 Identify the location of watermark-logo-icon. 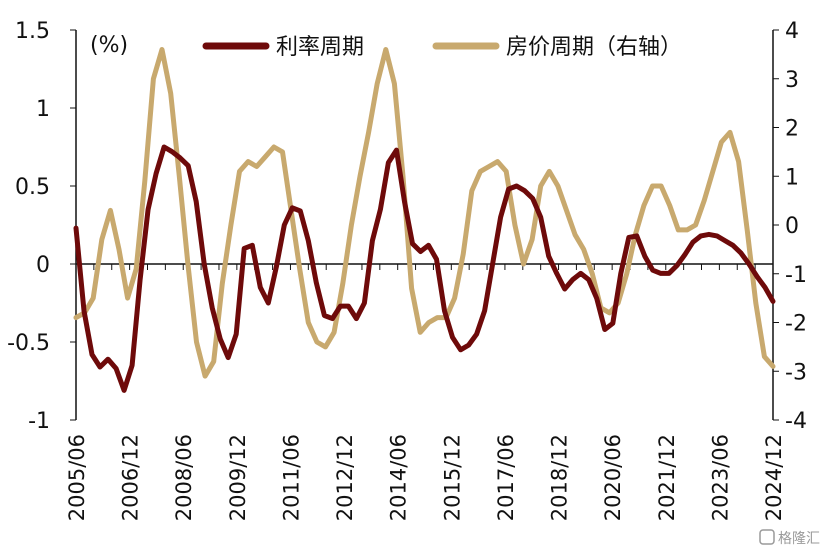
(767, 537).